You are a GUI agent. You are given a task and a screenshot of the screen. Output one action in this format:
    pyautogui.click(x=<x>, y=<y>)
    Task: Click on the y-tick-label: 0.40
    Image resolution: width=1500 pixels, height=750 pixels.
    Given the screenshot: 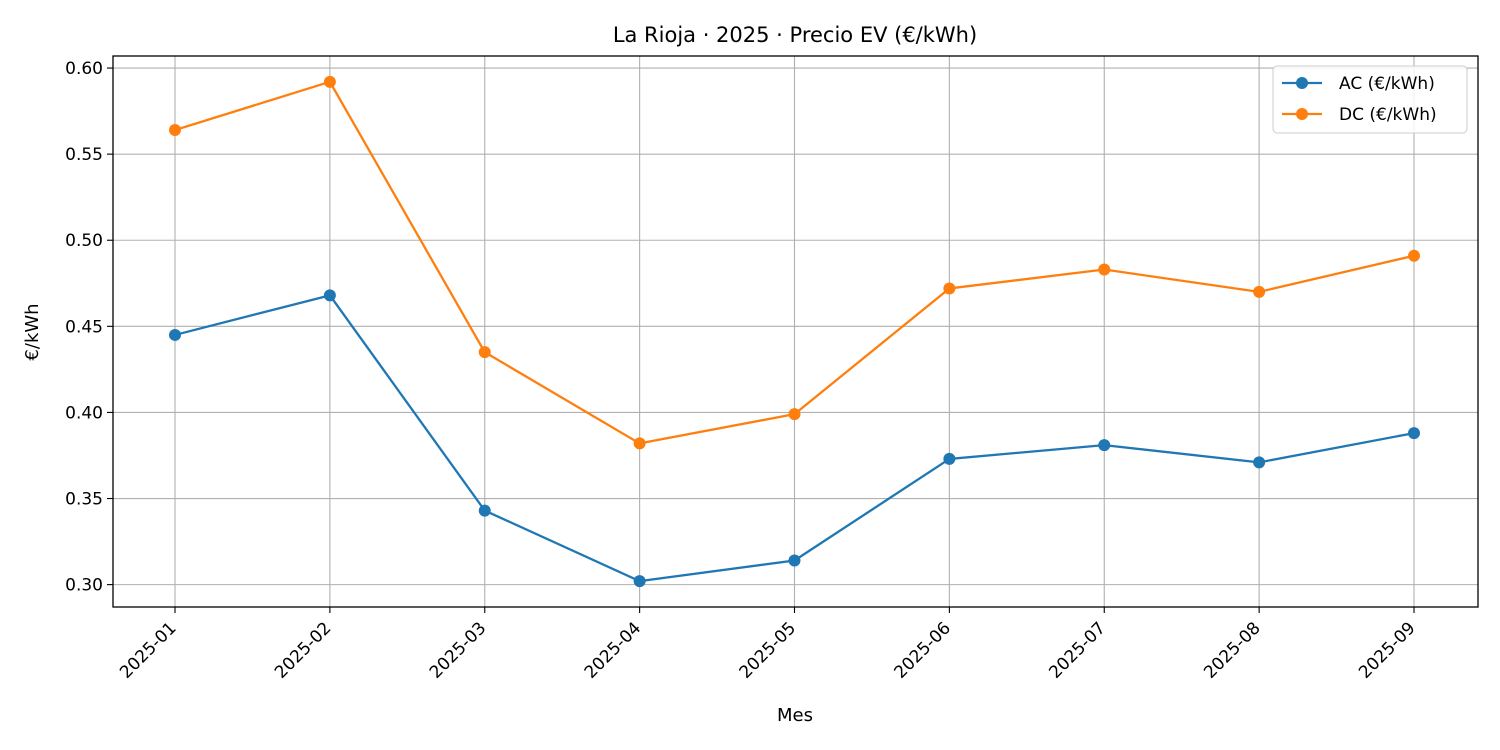 What is the action you would take?
    pyautogui.click(x=84, y=413)
    